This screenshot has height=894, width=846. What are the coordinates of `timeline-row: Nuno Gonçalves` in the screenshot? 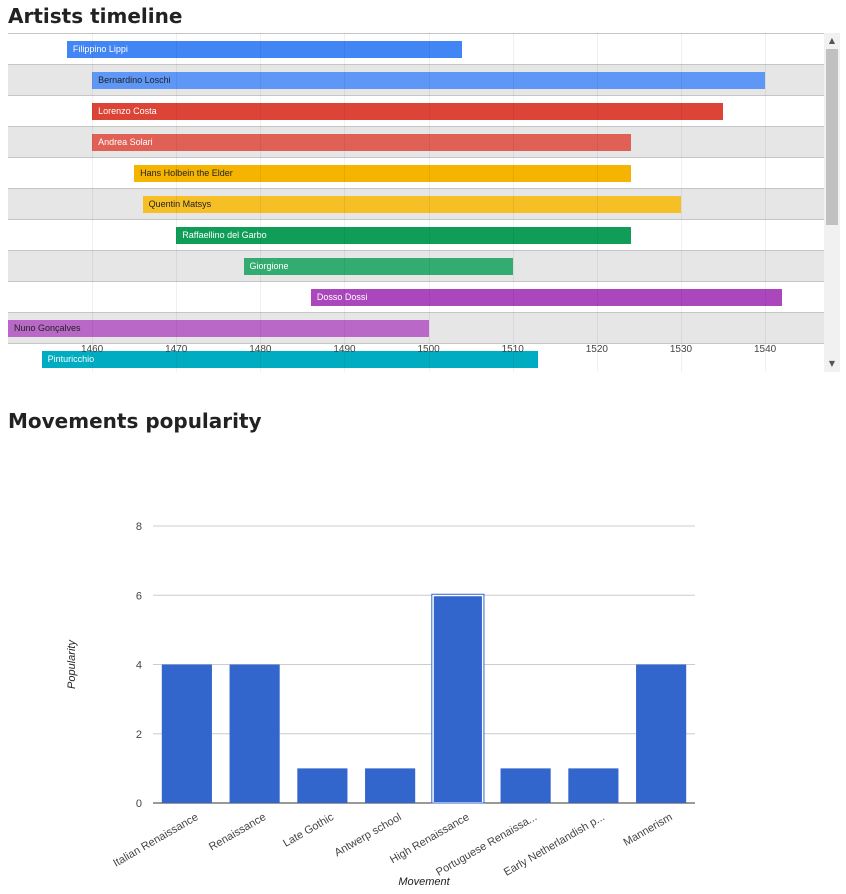 It's located at (416, 327).